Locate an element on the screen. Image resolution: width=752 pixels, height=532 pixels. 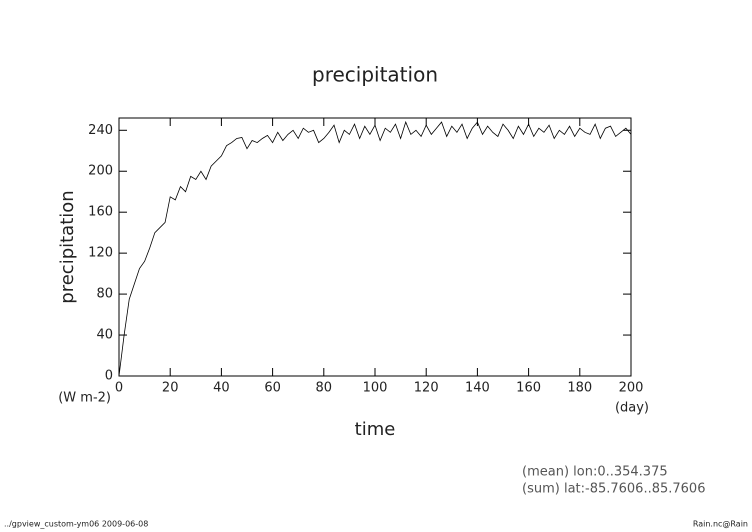
chart-title: precipitation is located at coordinates (375, 75).